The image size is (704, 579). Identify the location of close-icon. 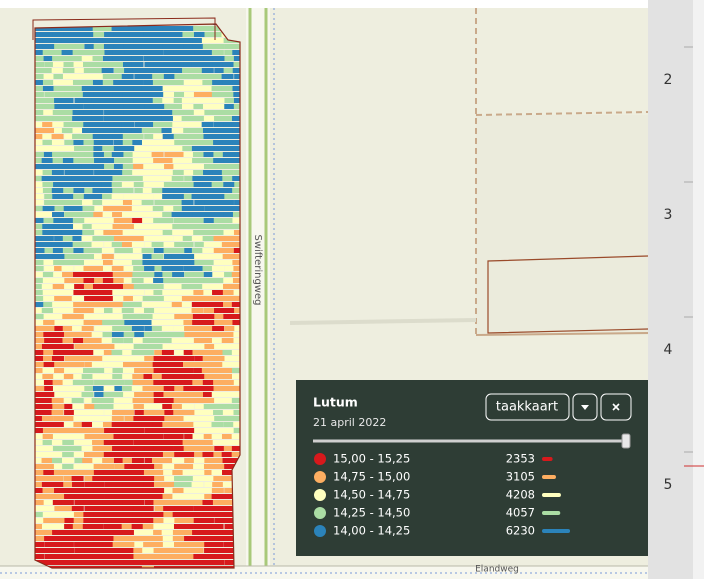
(616, 407).